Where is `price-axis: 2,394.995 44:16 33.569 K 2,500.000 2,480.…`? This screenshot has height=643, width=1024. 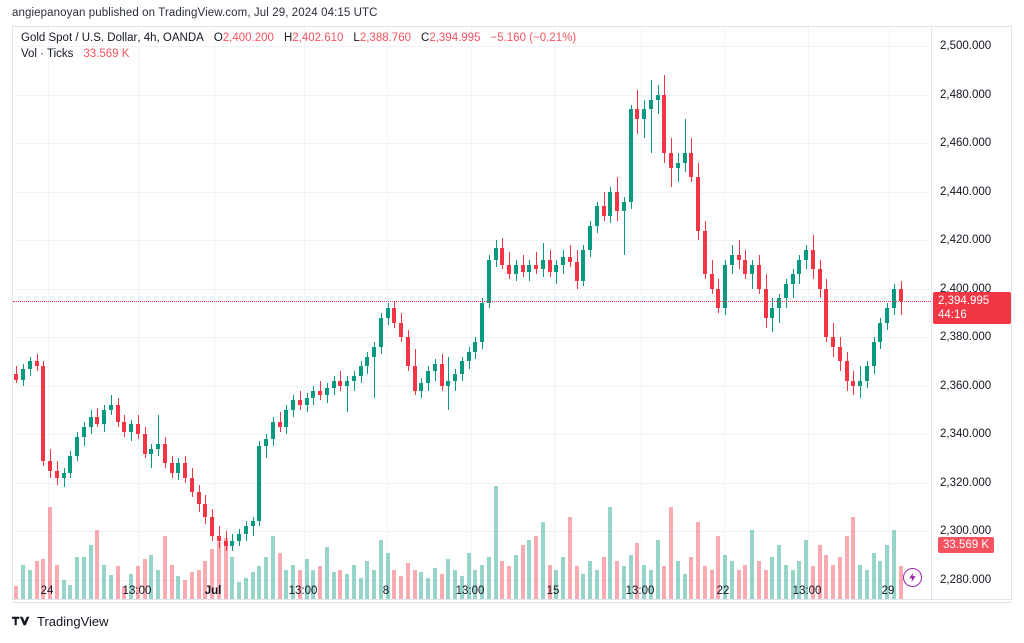 price-axis: 2,394.995 44:16 33.569 K 2,500.000 2,480.… is located at coordinates (971, 313).